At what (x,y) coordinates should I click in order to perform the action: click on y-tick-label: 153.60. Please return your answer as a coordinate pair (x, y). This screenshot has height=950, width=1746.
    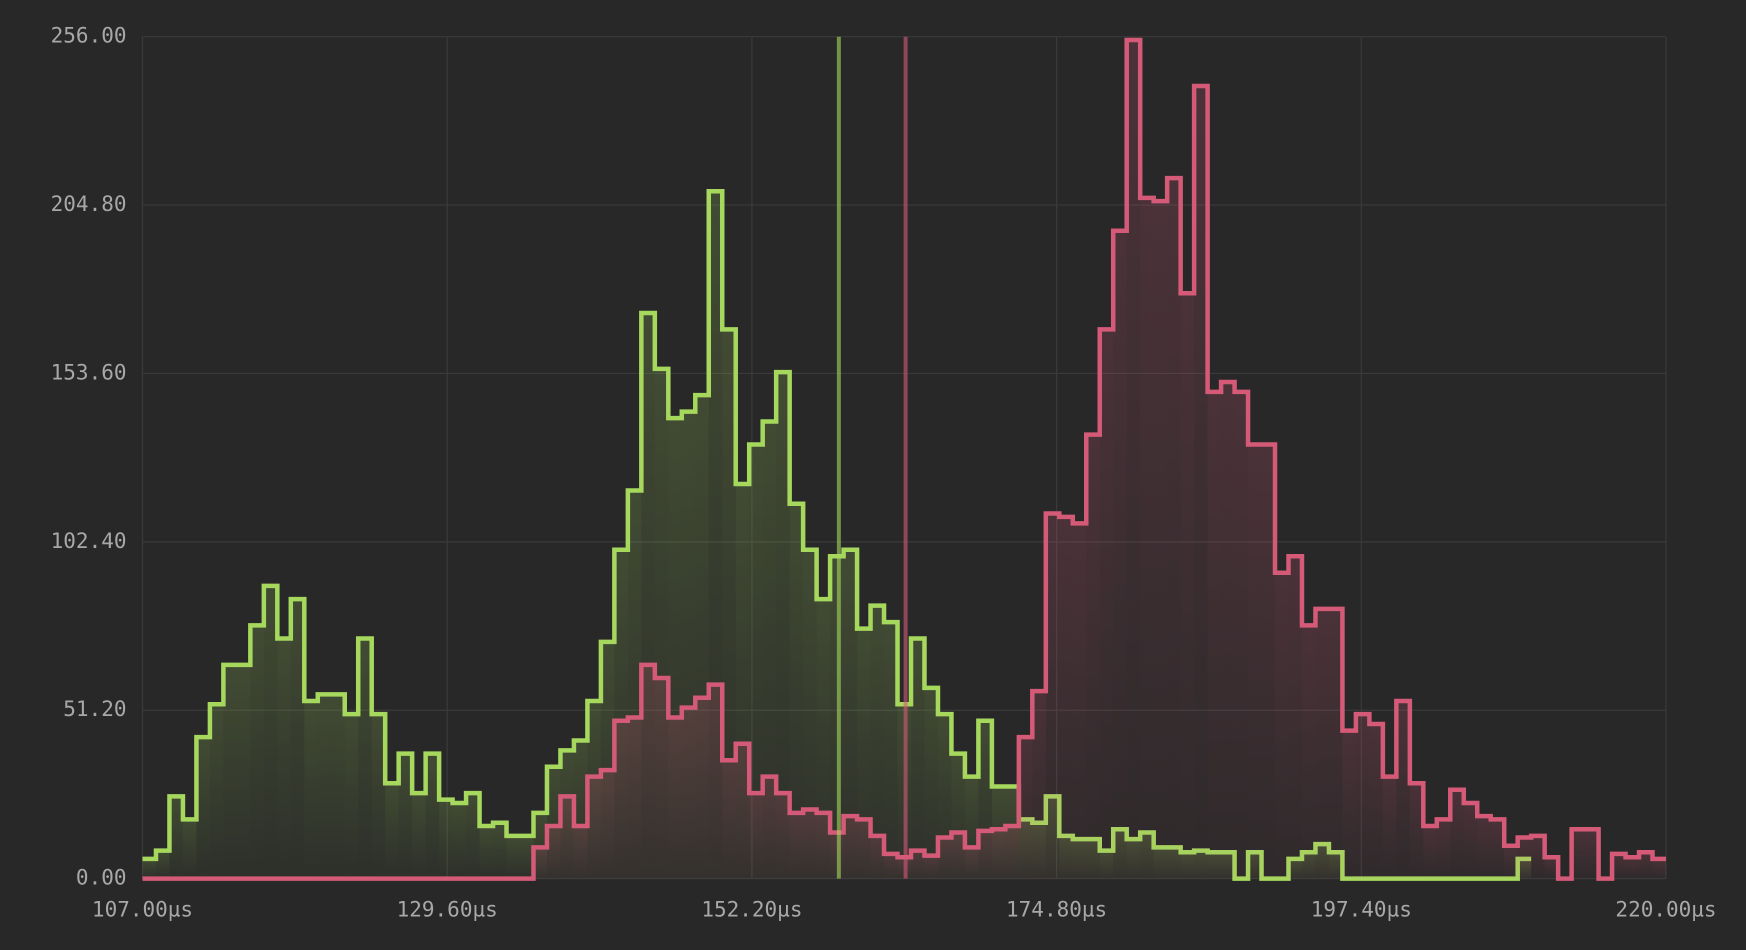
    Looking at the image, I should click on (89, 372).